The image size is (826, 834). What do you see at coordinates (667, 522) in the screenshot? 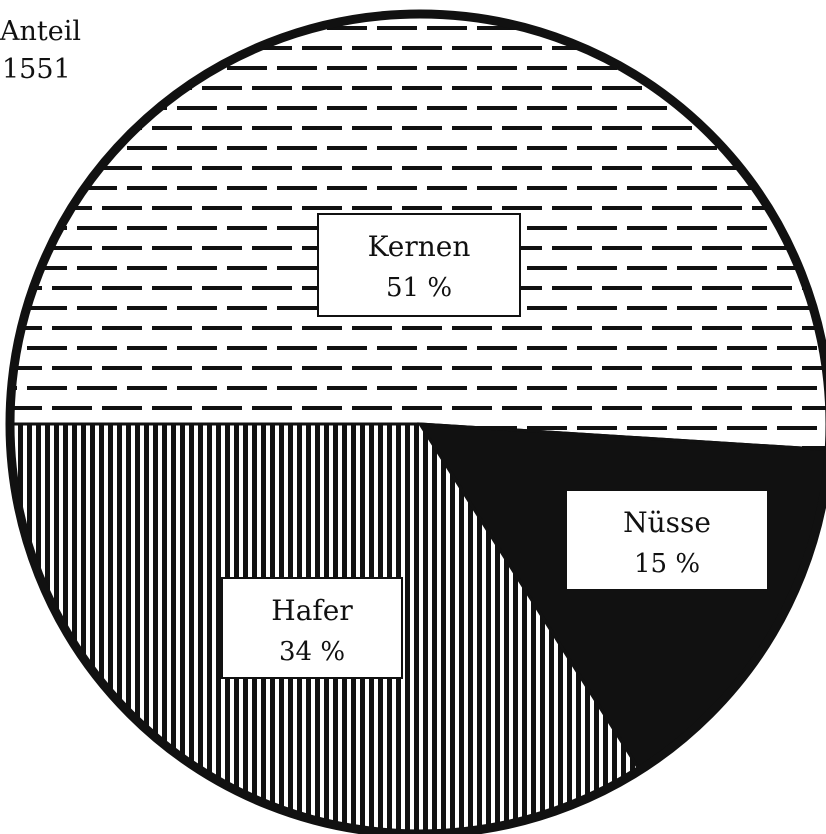
I see `slice-label: Nüsse` at bounding box center [667, 522].